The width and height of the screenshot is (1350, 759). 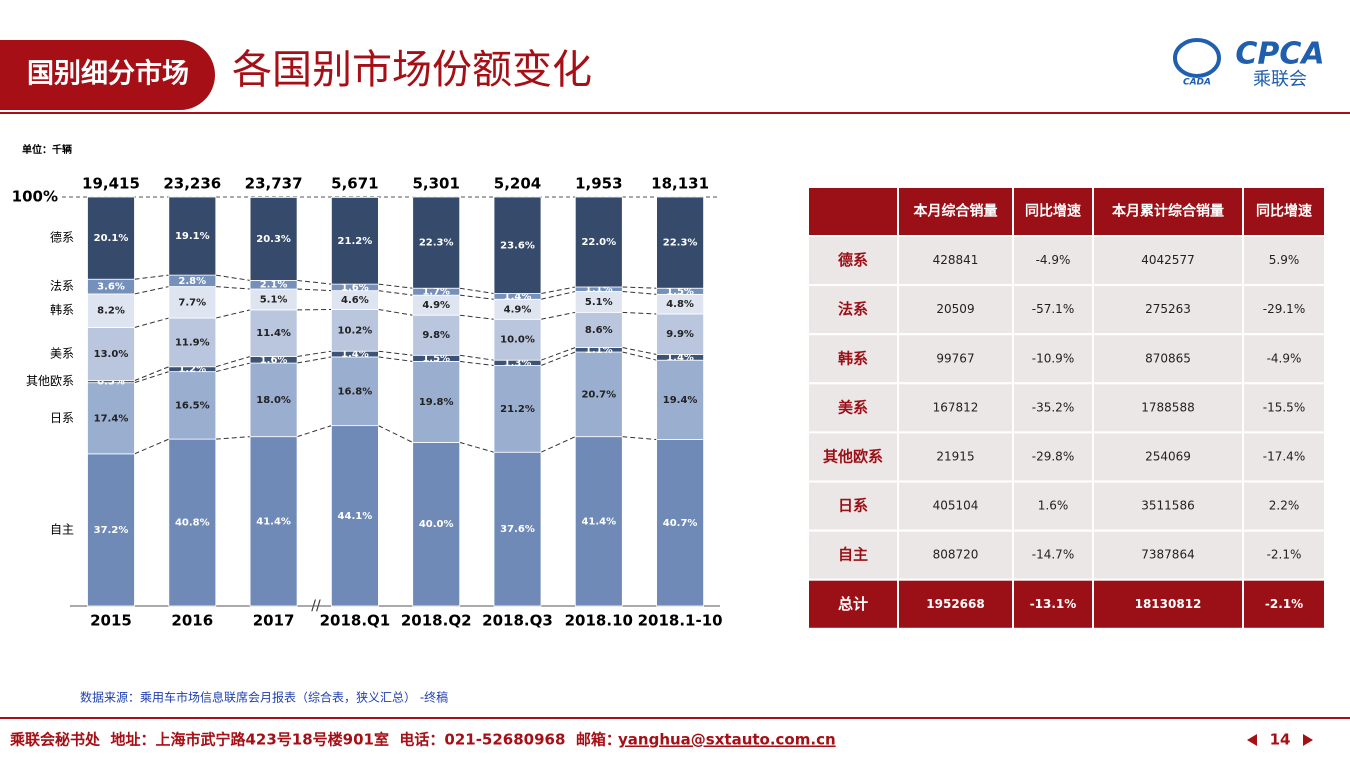 I want to click on value-label: 9.8%, so click(x=436, y=335).